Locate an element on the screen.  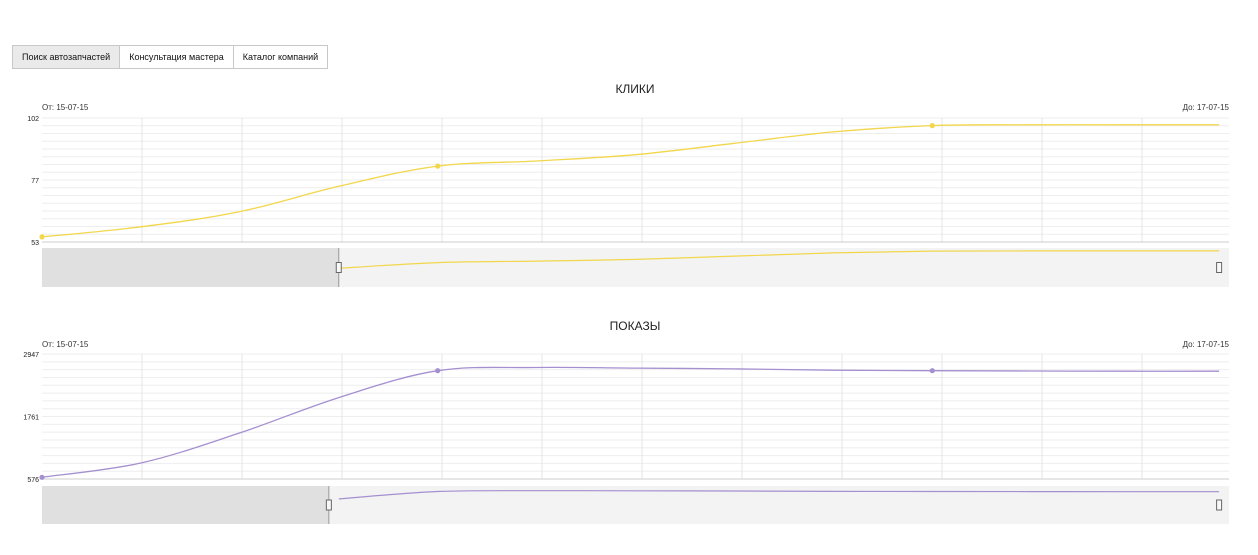
chart2-title: ПОКАЗЫ is located at coordinates (635, 326).